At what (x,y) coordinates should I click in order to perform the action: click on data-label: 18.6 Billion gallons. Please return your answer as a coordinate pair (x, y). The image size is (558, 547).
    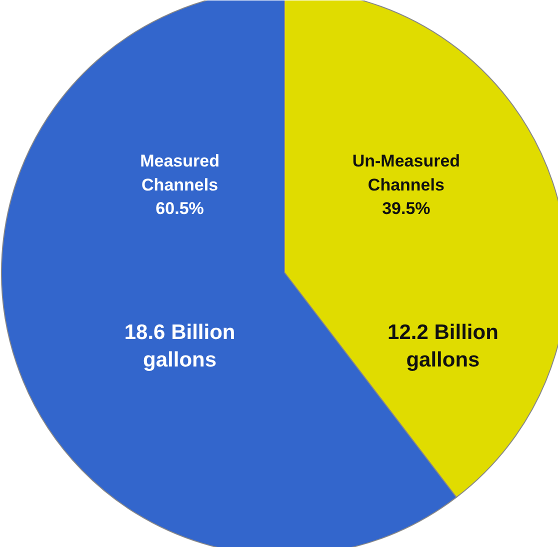
    Looking at the image, I should click on (180, 346).